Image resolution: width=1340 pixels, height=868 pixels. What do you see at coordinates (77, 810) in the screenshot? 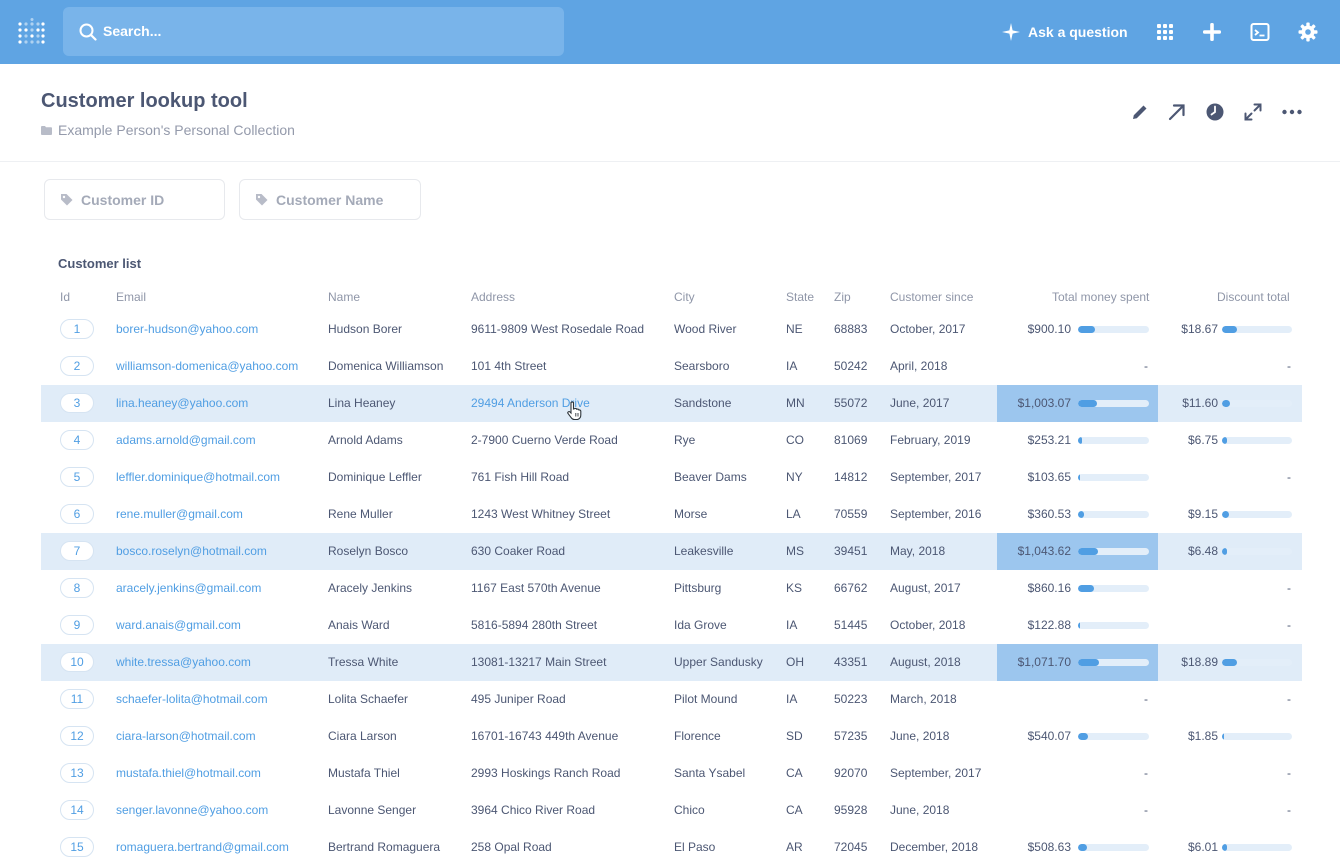
I see `cell-id: 14` at bounding box center [77, 810].